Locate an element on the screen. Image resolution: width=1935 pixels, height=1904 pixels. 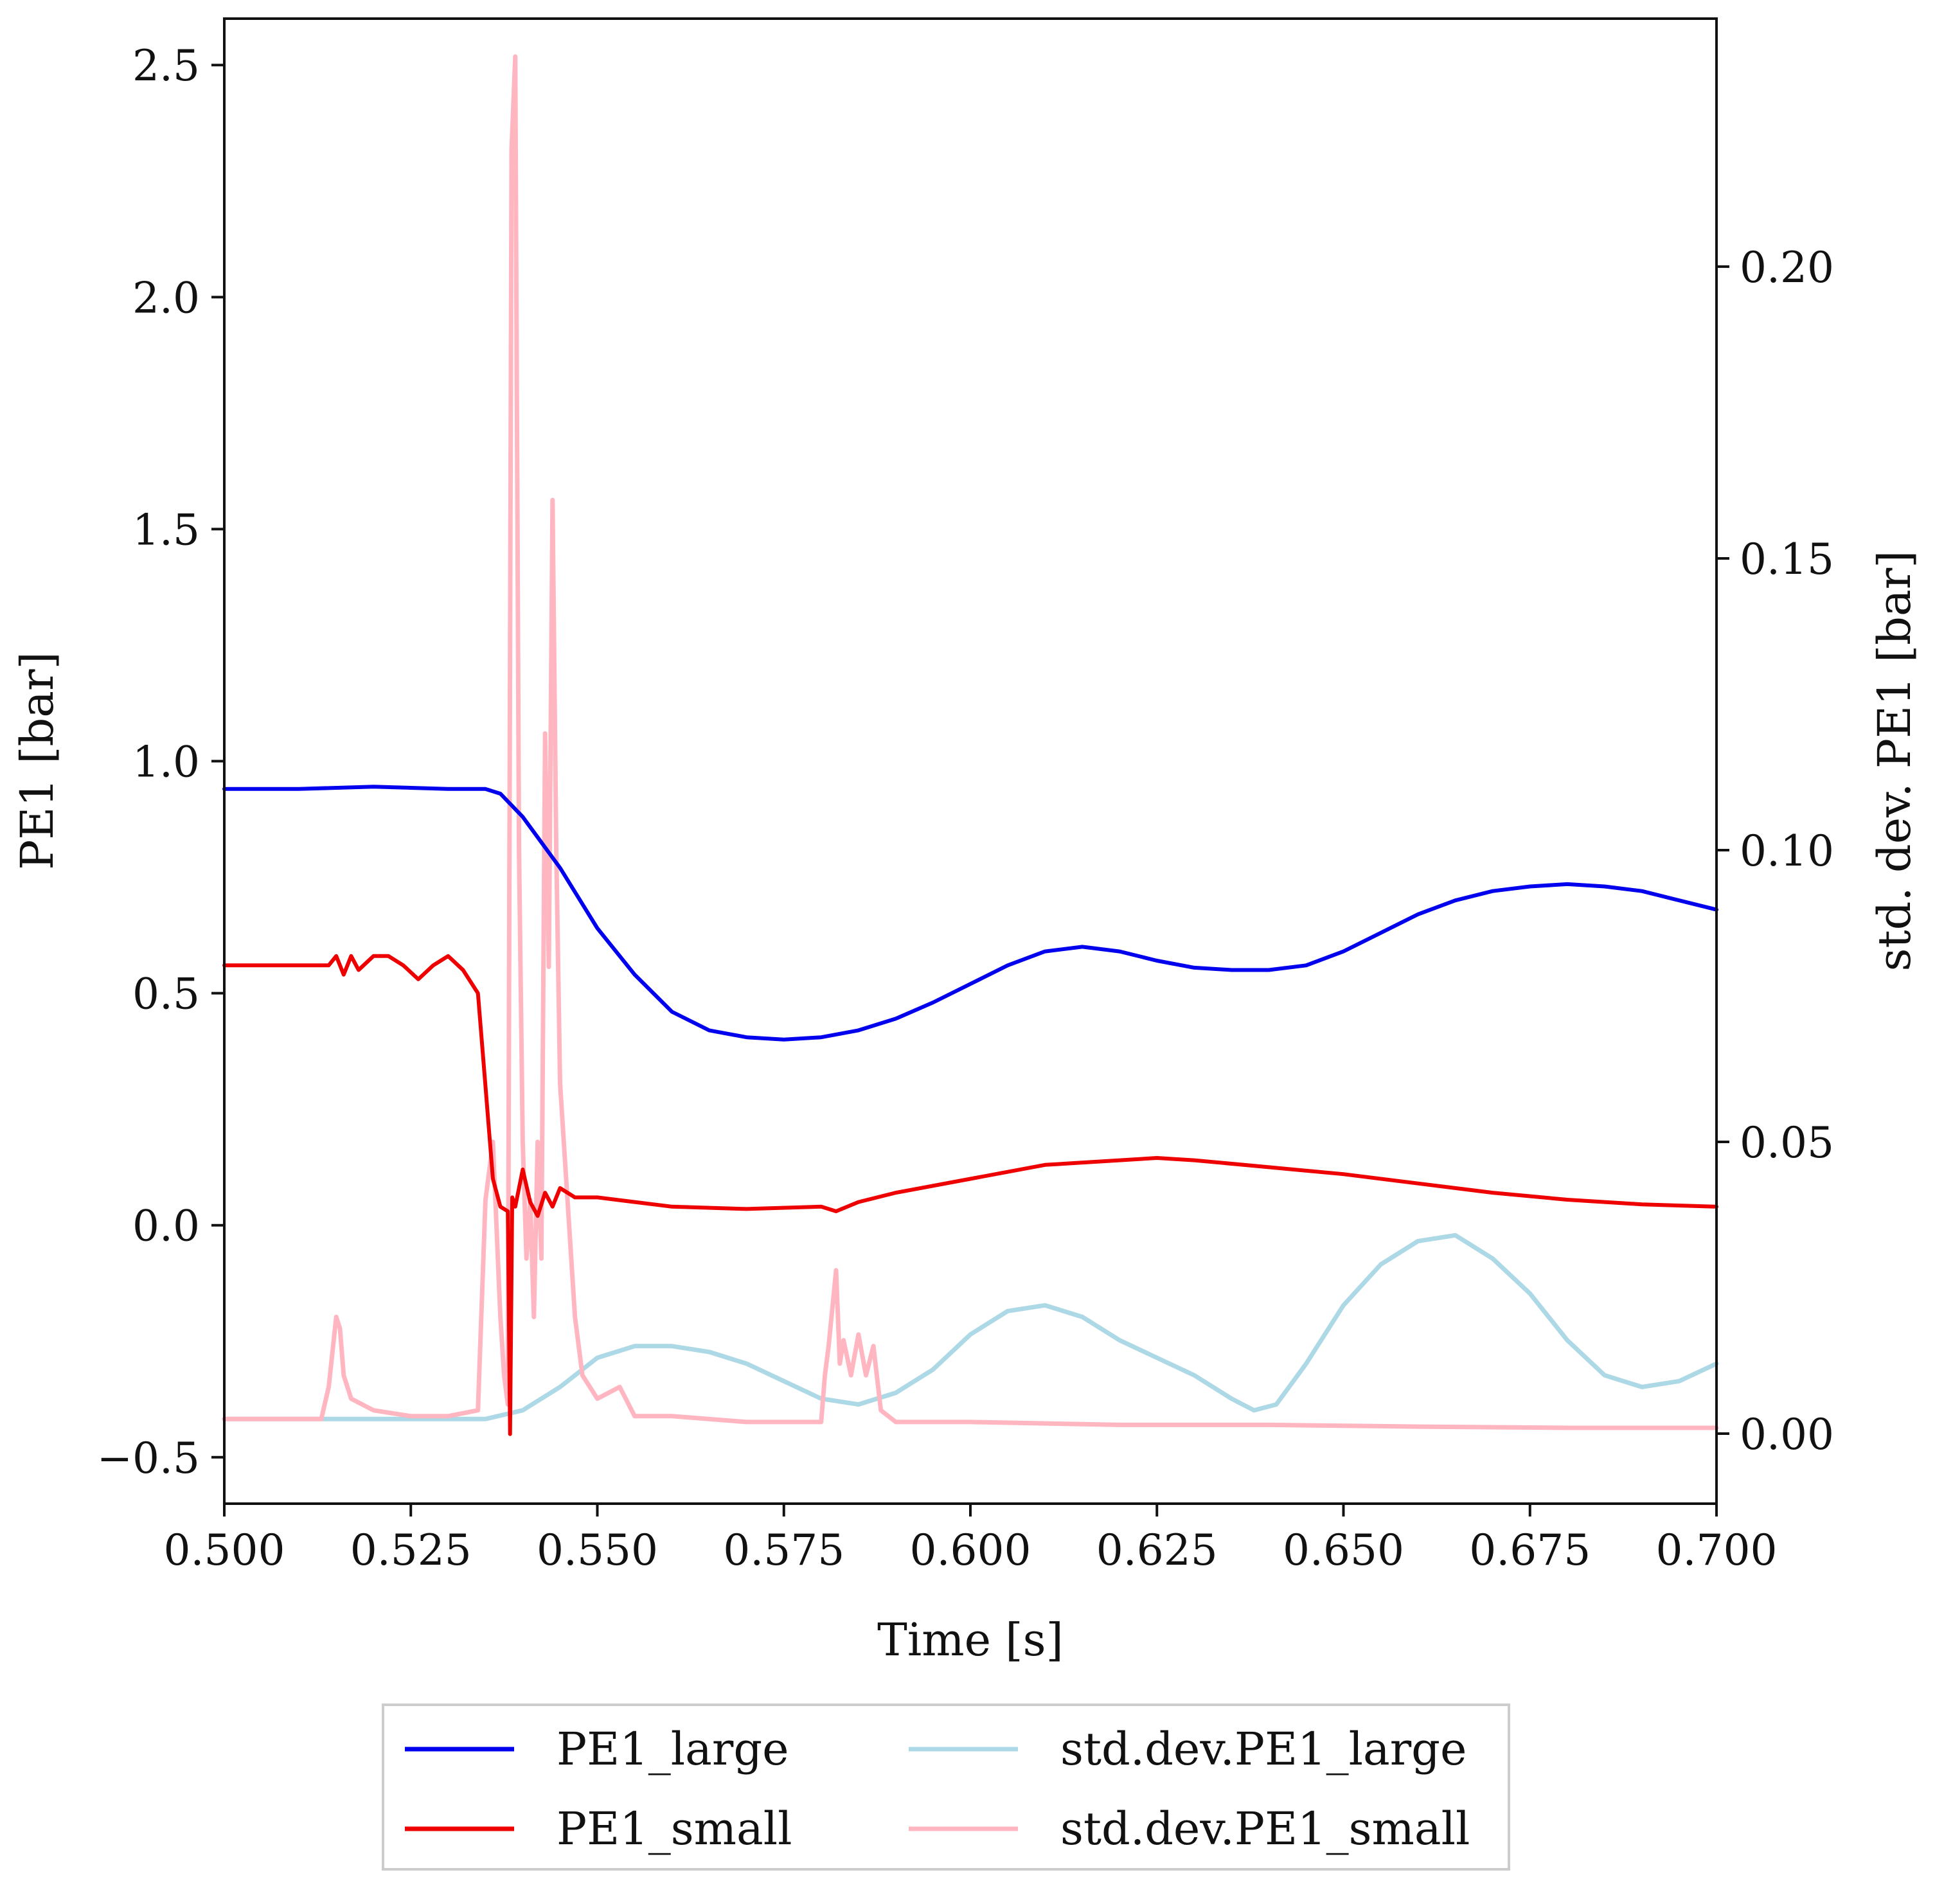
y2-tick-label: 0.15 is located at coordinates (1787, 559).